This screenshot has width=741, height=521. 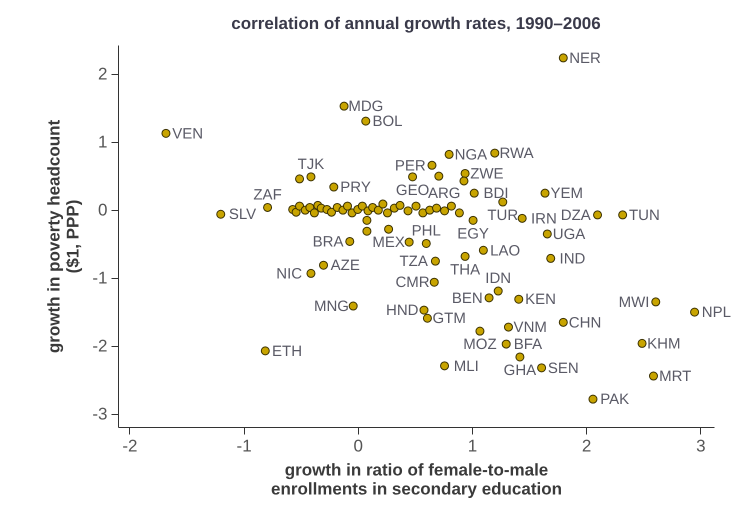 I want to click on data-label: GTM, so click(x=449, y=319).